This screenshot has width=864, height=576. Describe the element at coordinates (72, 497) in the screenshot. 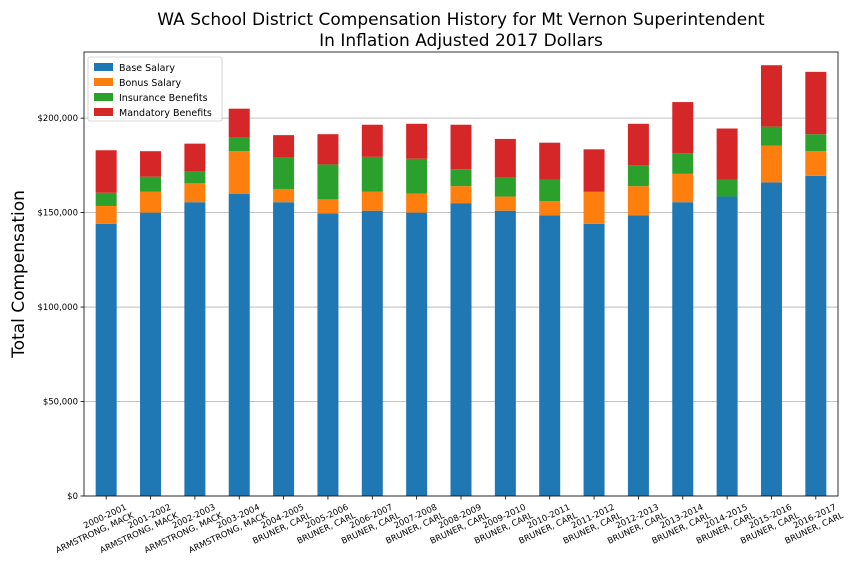

I see `y-tick-label: $0` at that location.